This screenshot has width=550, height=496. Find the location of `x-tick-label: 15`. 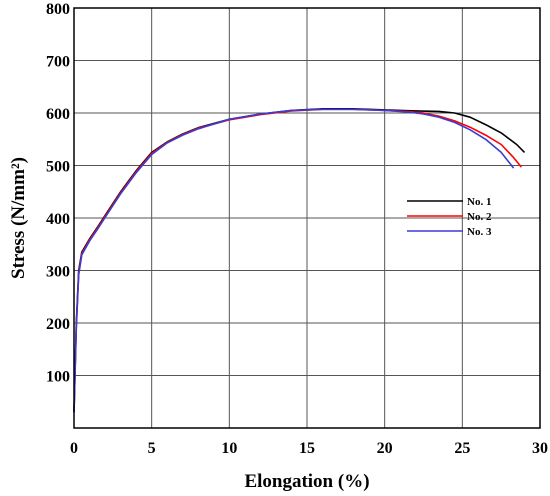

x-tick-label: 15 is located at coordinates (307, 448).